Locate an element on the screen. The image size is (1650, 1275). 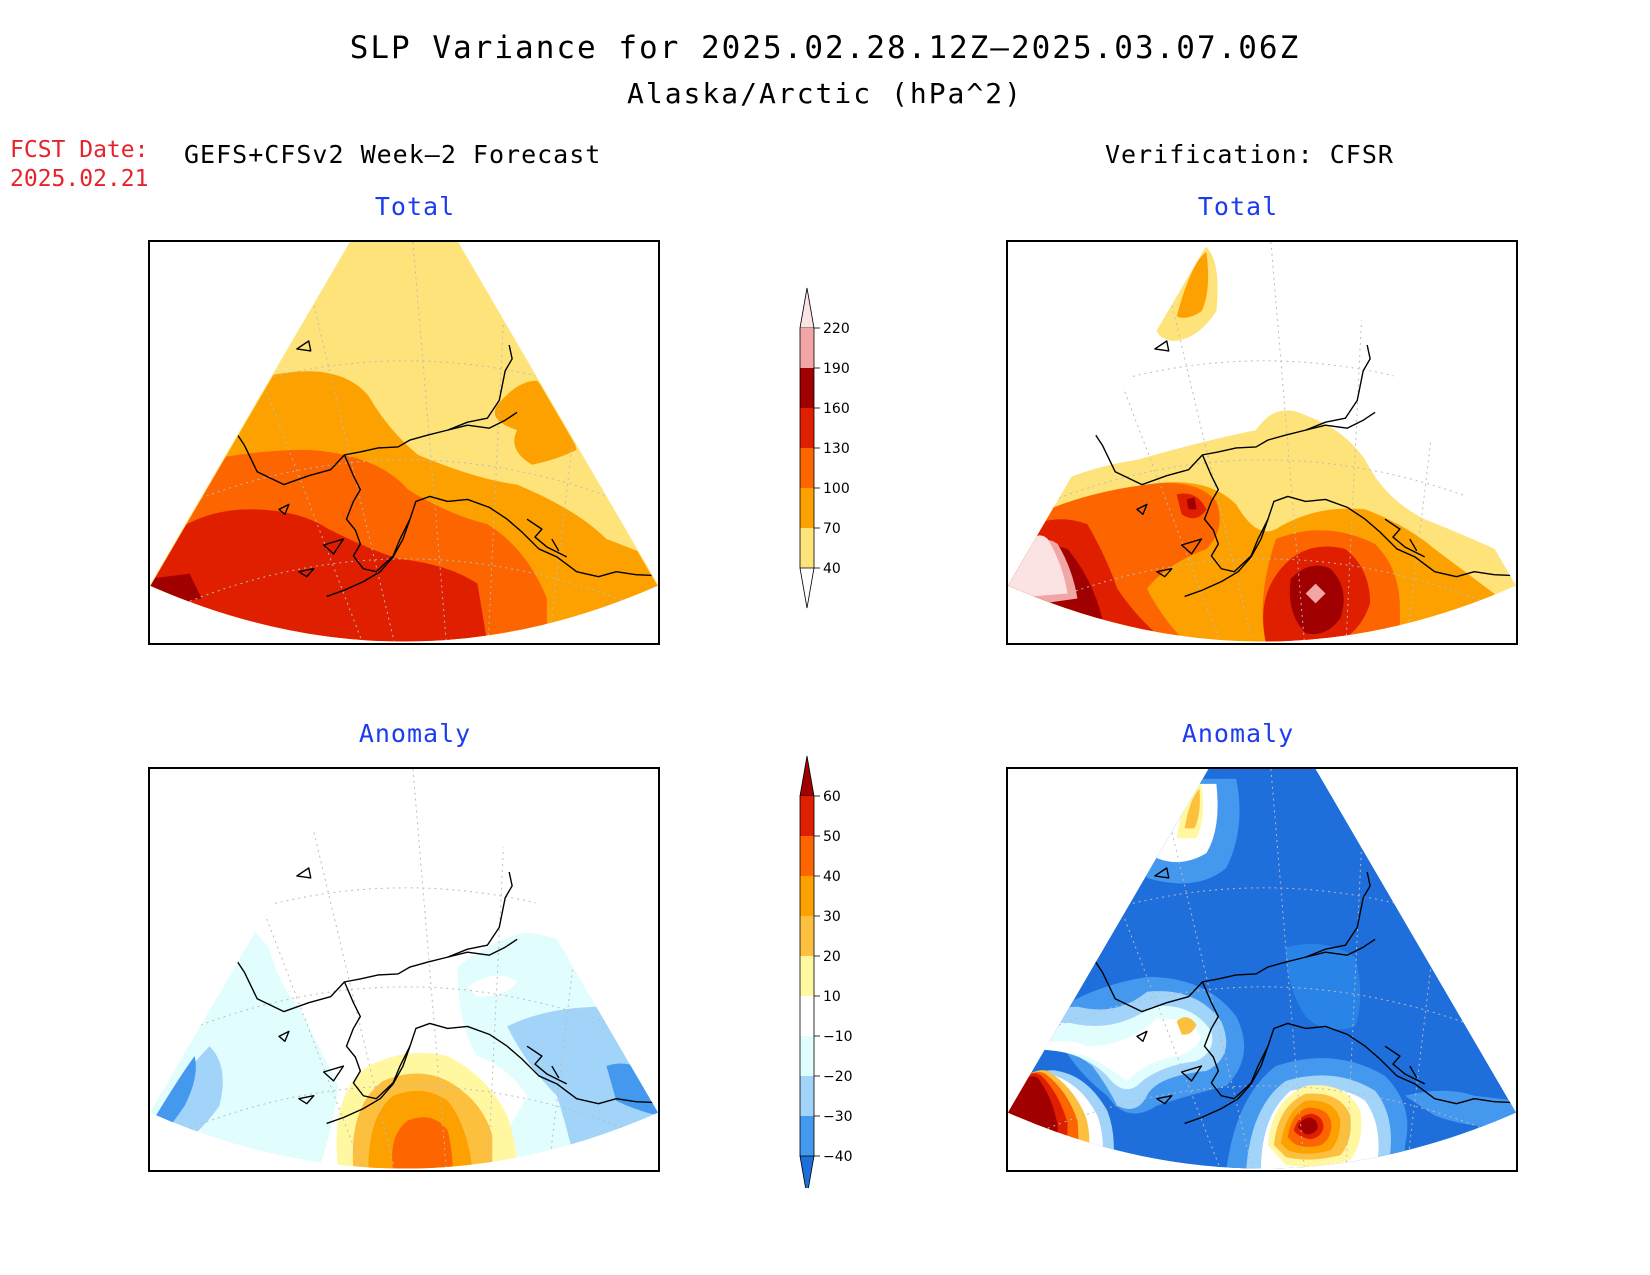
forecast-column-title: GEFS+CFSv2 Week–2 Forecast is located at coordinates (393, 154).